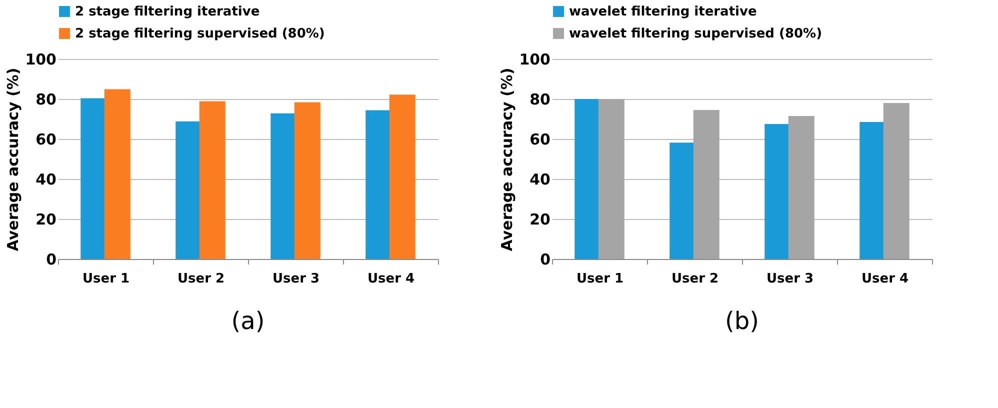  Describe the element at coordinates (663, 12) in the screenshot. I see `legend-label: wavelet filtering iterative` at that location.